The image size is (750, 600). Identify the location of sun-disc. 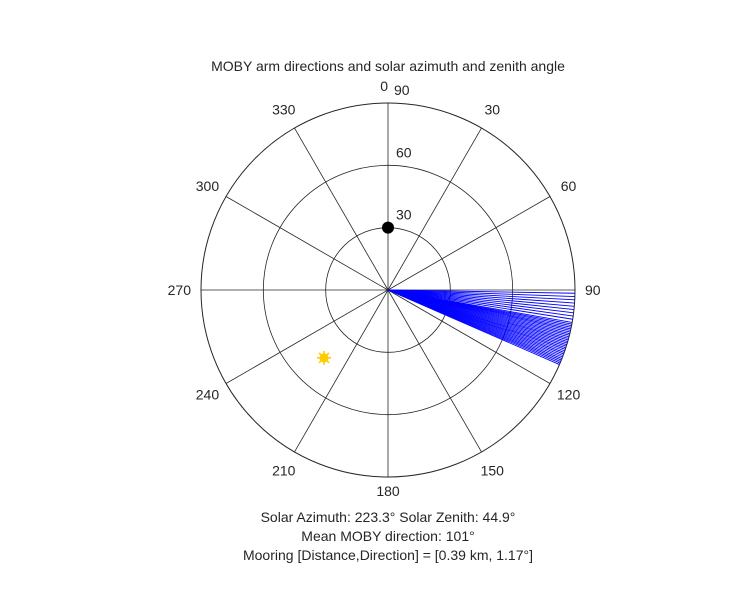
(324, 358).